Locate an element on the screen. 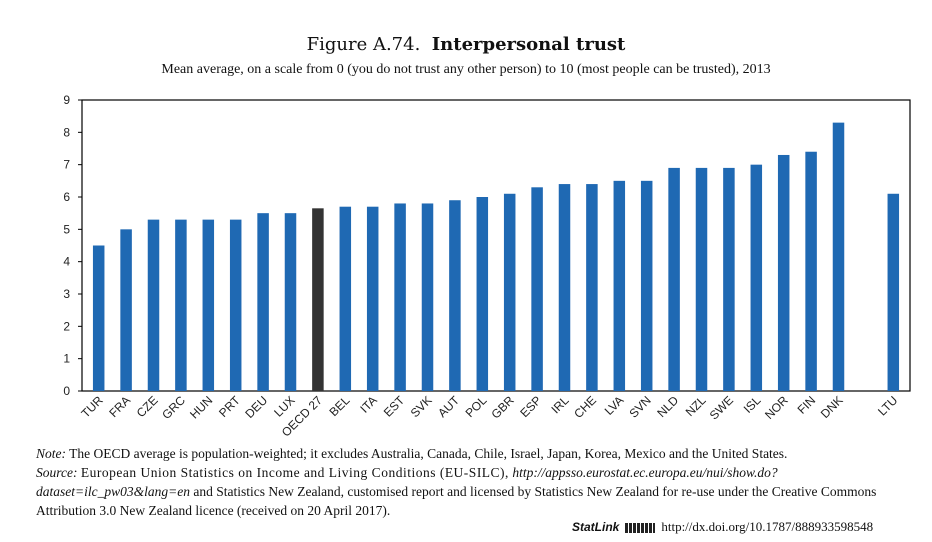 This screenshot has height=542, width=932. x-tick-label: SVK is located at coordinates (421, 406).